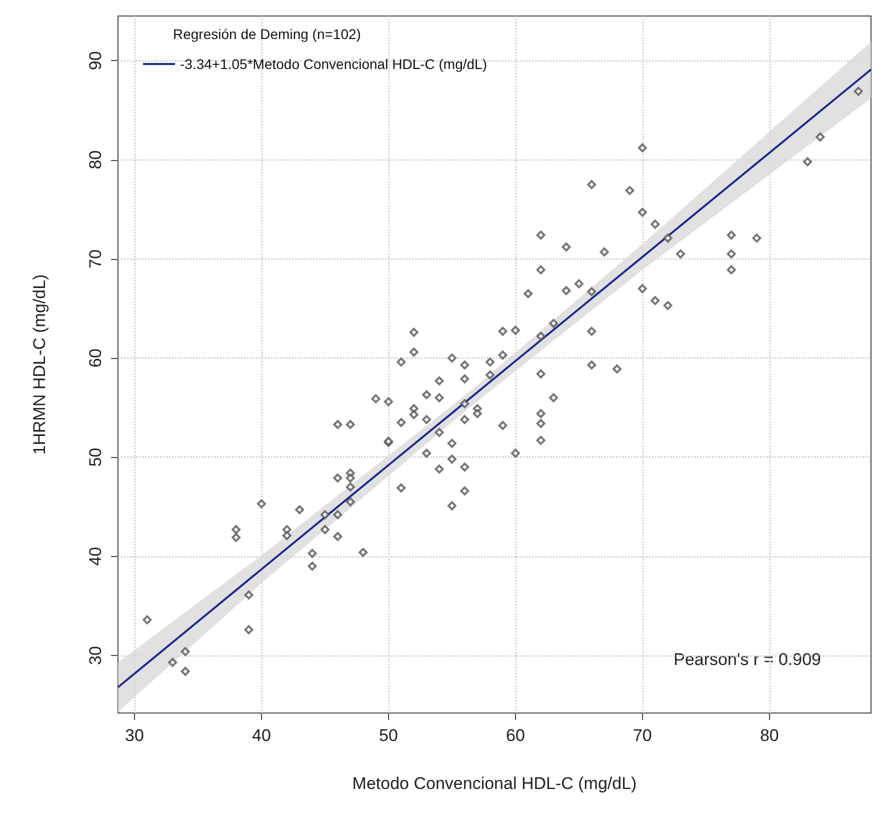 This screenshot has width=889, height=821. What do you see at coordinates (39, 364) in the screenshot?
I see `y-axis-title: 1HRMN HDL-C (mg/dL)` at bounding box center [39, 364].